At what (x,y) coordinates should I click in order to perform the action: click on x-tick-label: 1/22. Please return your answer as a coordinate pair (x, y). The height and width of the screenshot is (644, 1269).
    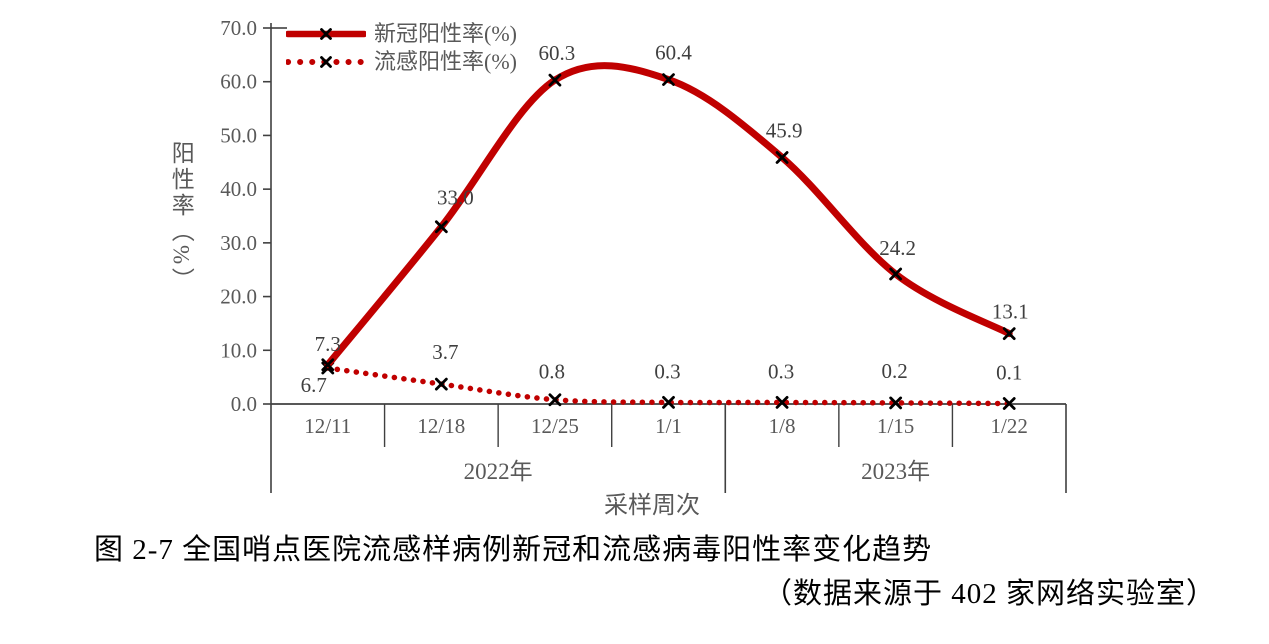
    Looking at the image, I should click on (1009, 426).